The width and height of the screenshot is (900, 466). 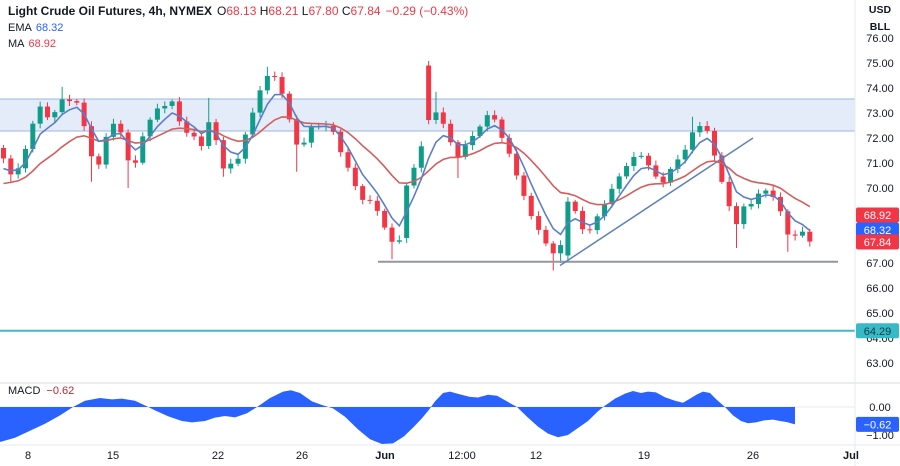 What do you see at coordinates (110, 11) in the screenshot?
I see `symbol-title: Light Crude Oil Futures, 4h, NYMEX` at bounding box center [110, 11].